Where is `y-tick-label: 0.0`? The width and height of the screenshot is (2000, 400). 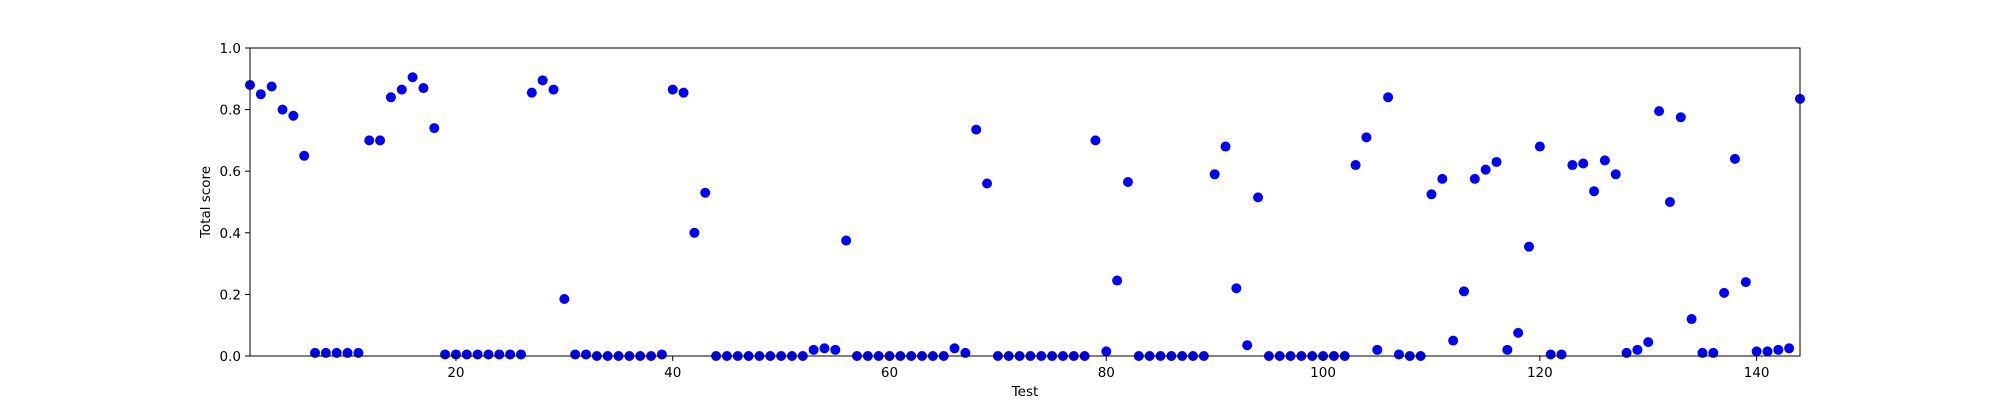 y-tick-label: 0.0 is located at coordinates (230, 357).